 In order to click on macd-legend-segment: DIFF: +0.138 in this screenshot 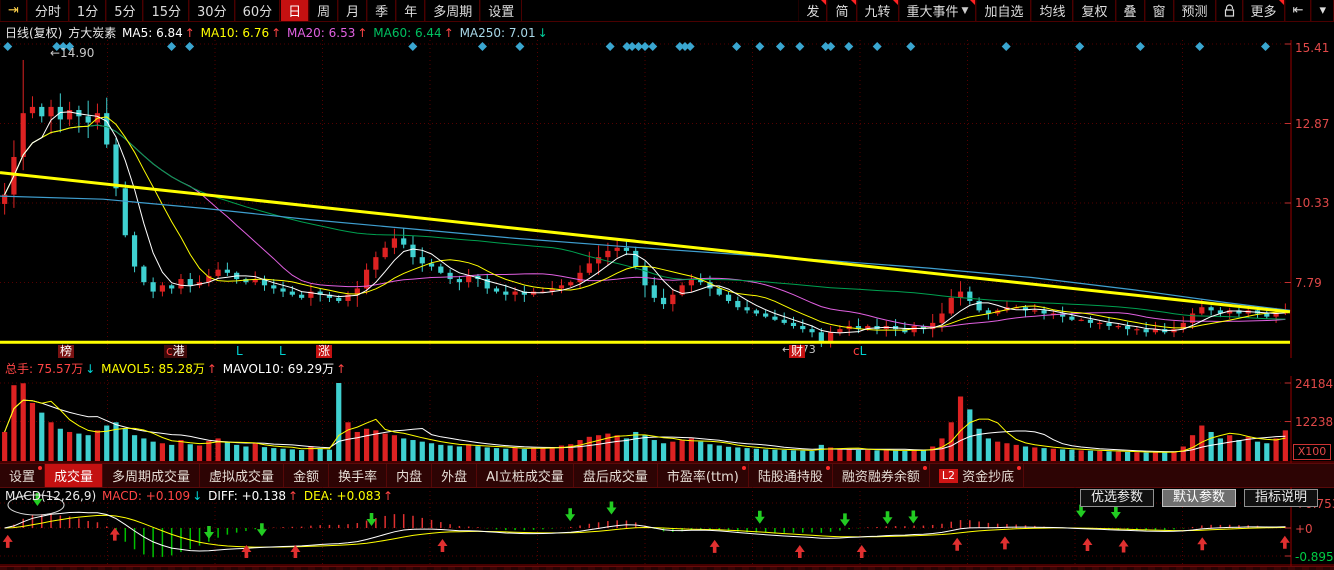, I will do `click(245, 496)`.